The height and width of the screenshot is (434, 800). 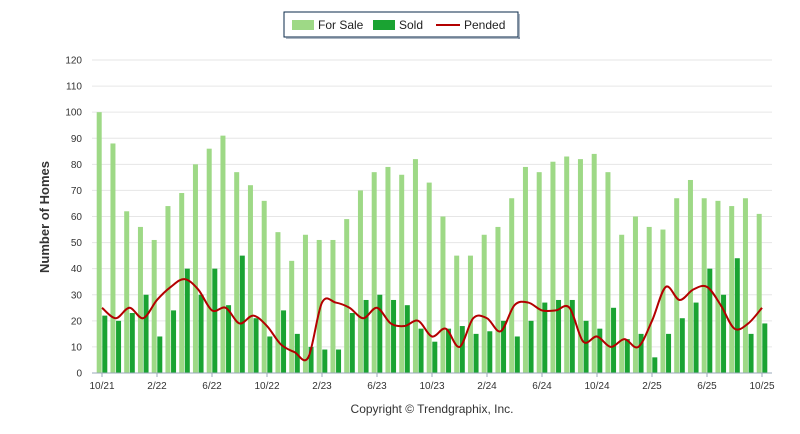 I want to click on legend-swatch-sold, so click(x=384, y=25).